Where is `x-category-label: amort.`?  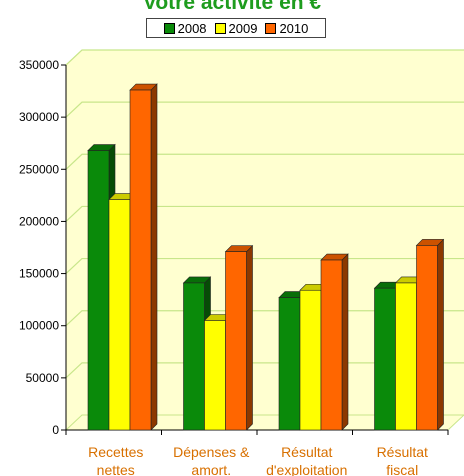
x-category-label: amort. is located at coordinates (211, 469).